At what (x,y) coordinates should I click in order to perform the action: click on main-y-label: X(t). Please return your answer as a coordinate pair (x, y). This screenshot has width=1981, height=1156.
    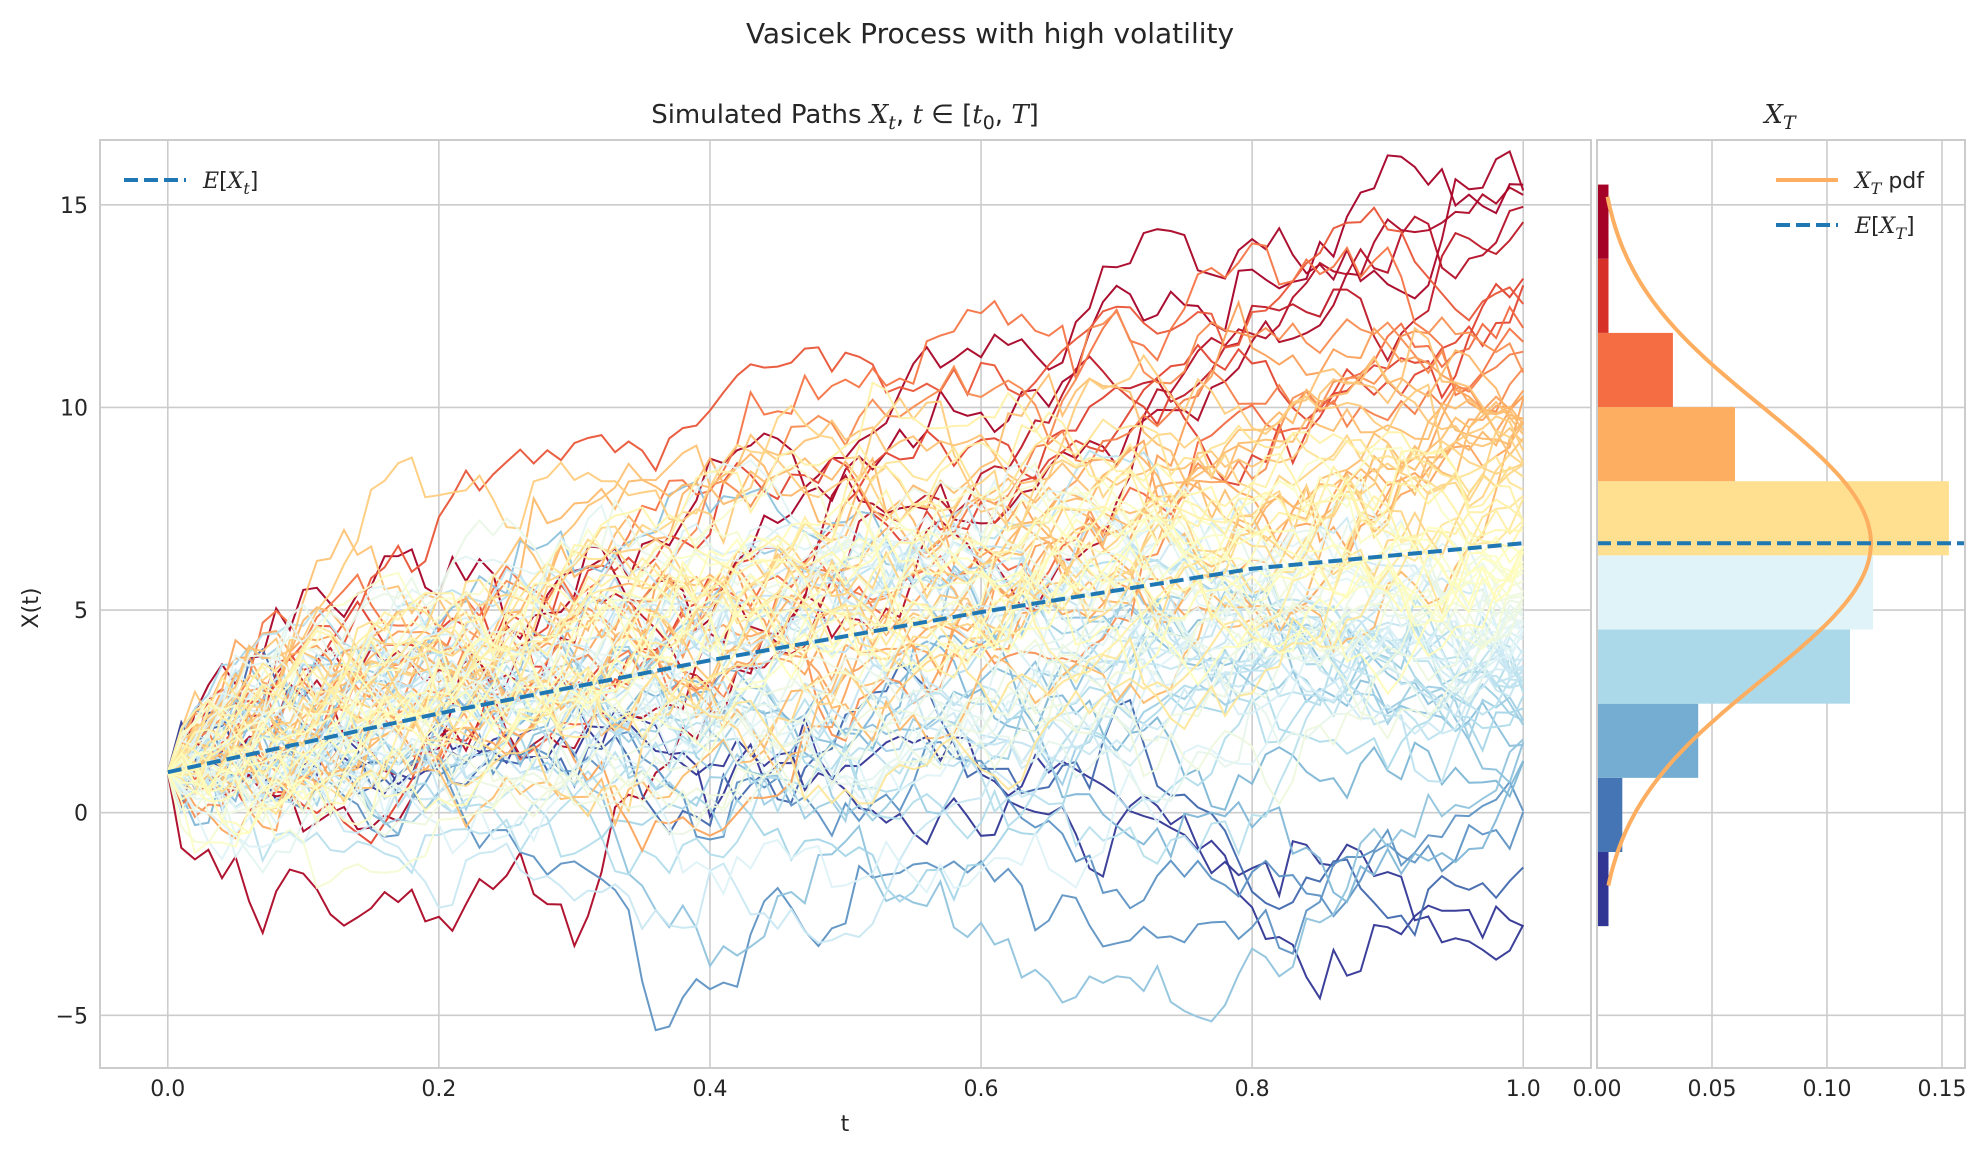
    Looking at the image, I should click on (31, 608).